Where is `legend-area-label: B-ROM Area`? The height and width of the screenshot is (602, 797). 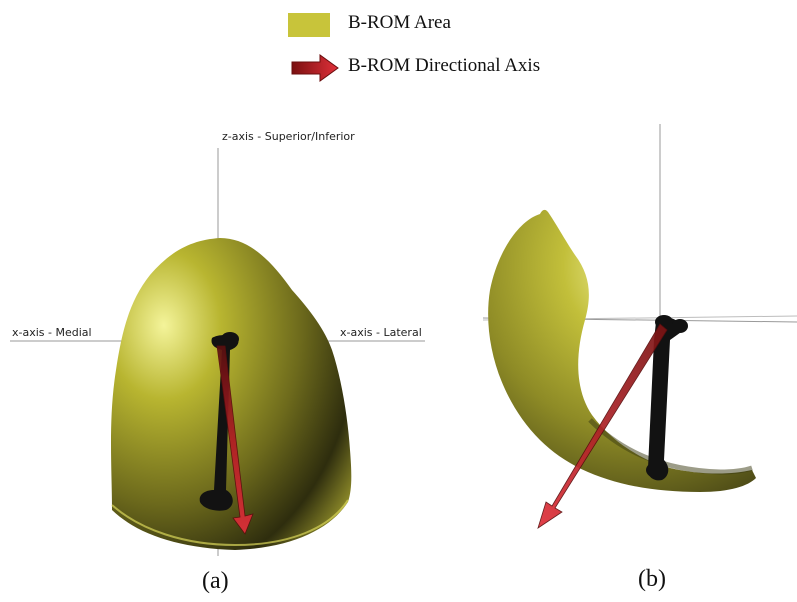 legend-area-label: B-ROM Area is located at coordinates (399, 22).